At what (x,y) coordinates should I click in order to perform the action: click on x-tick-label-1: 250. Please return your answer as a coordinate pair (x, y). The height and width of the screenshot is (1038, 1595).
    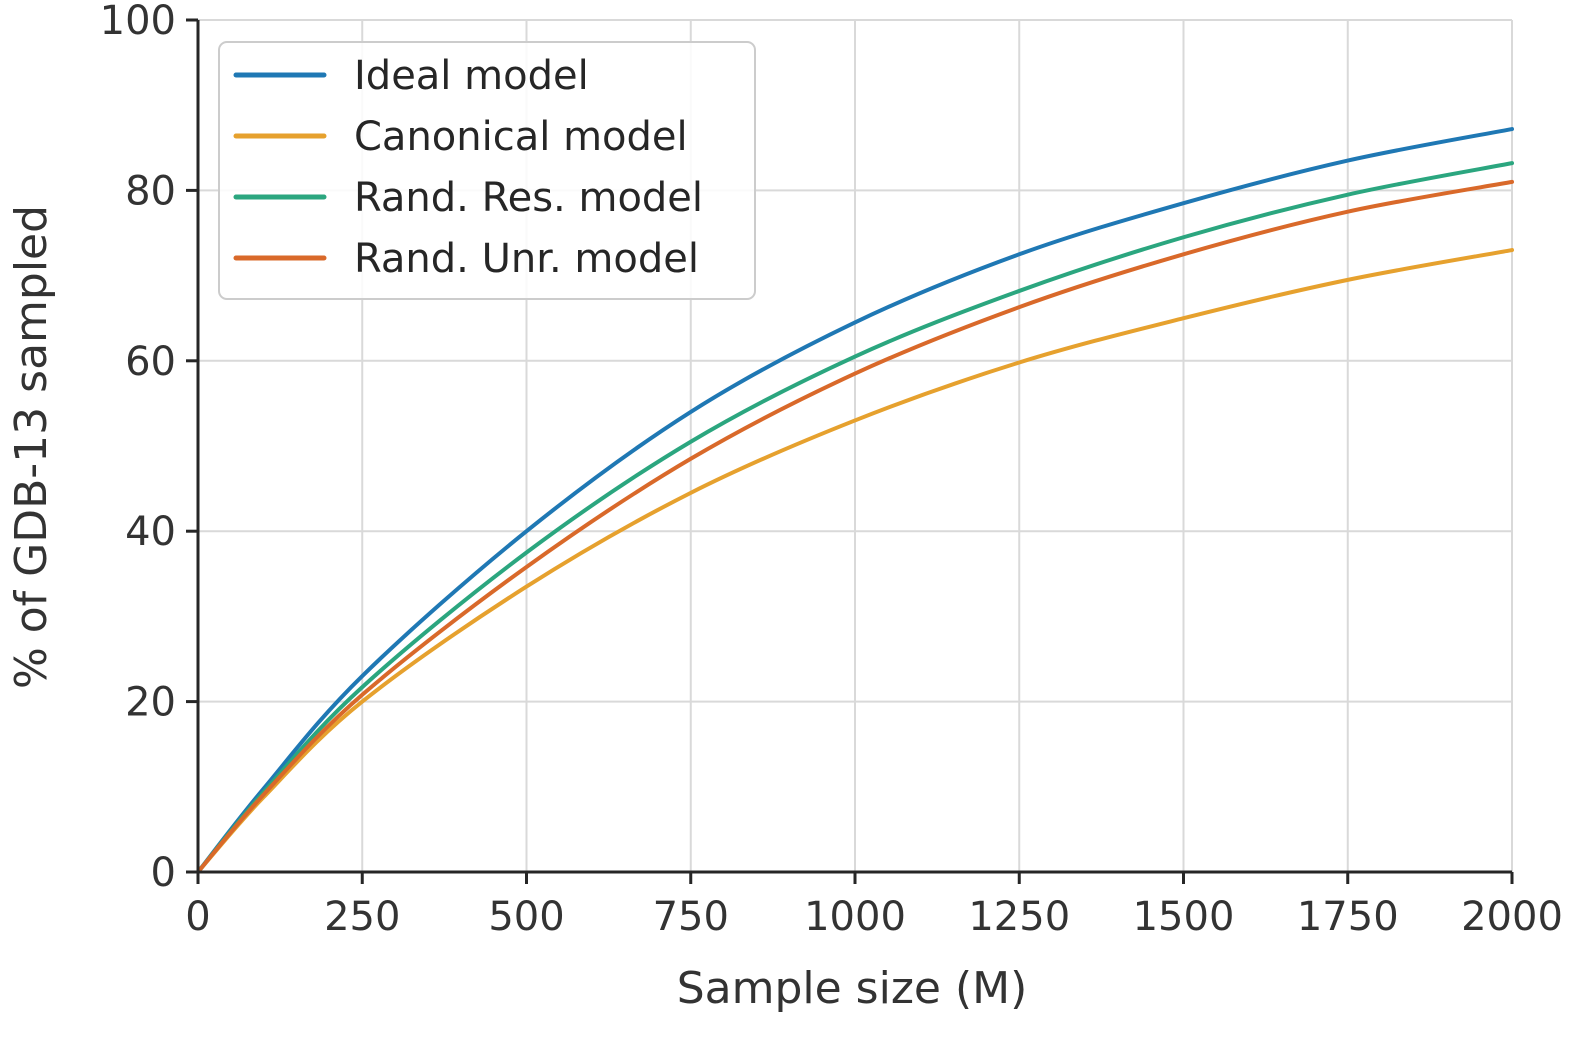
    Looking at the image, I should click on (362, 917).